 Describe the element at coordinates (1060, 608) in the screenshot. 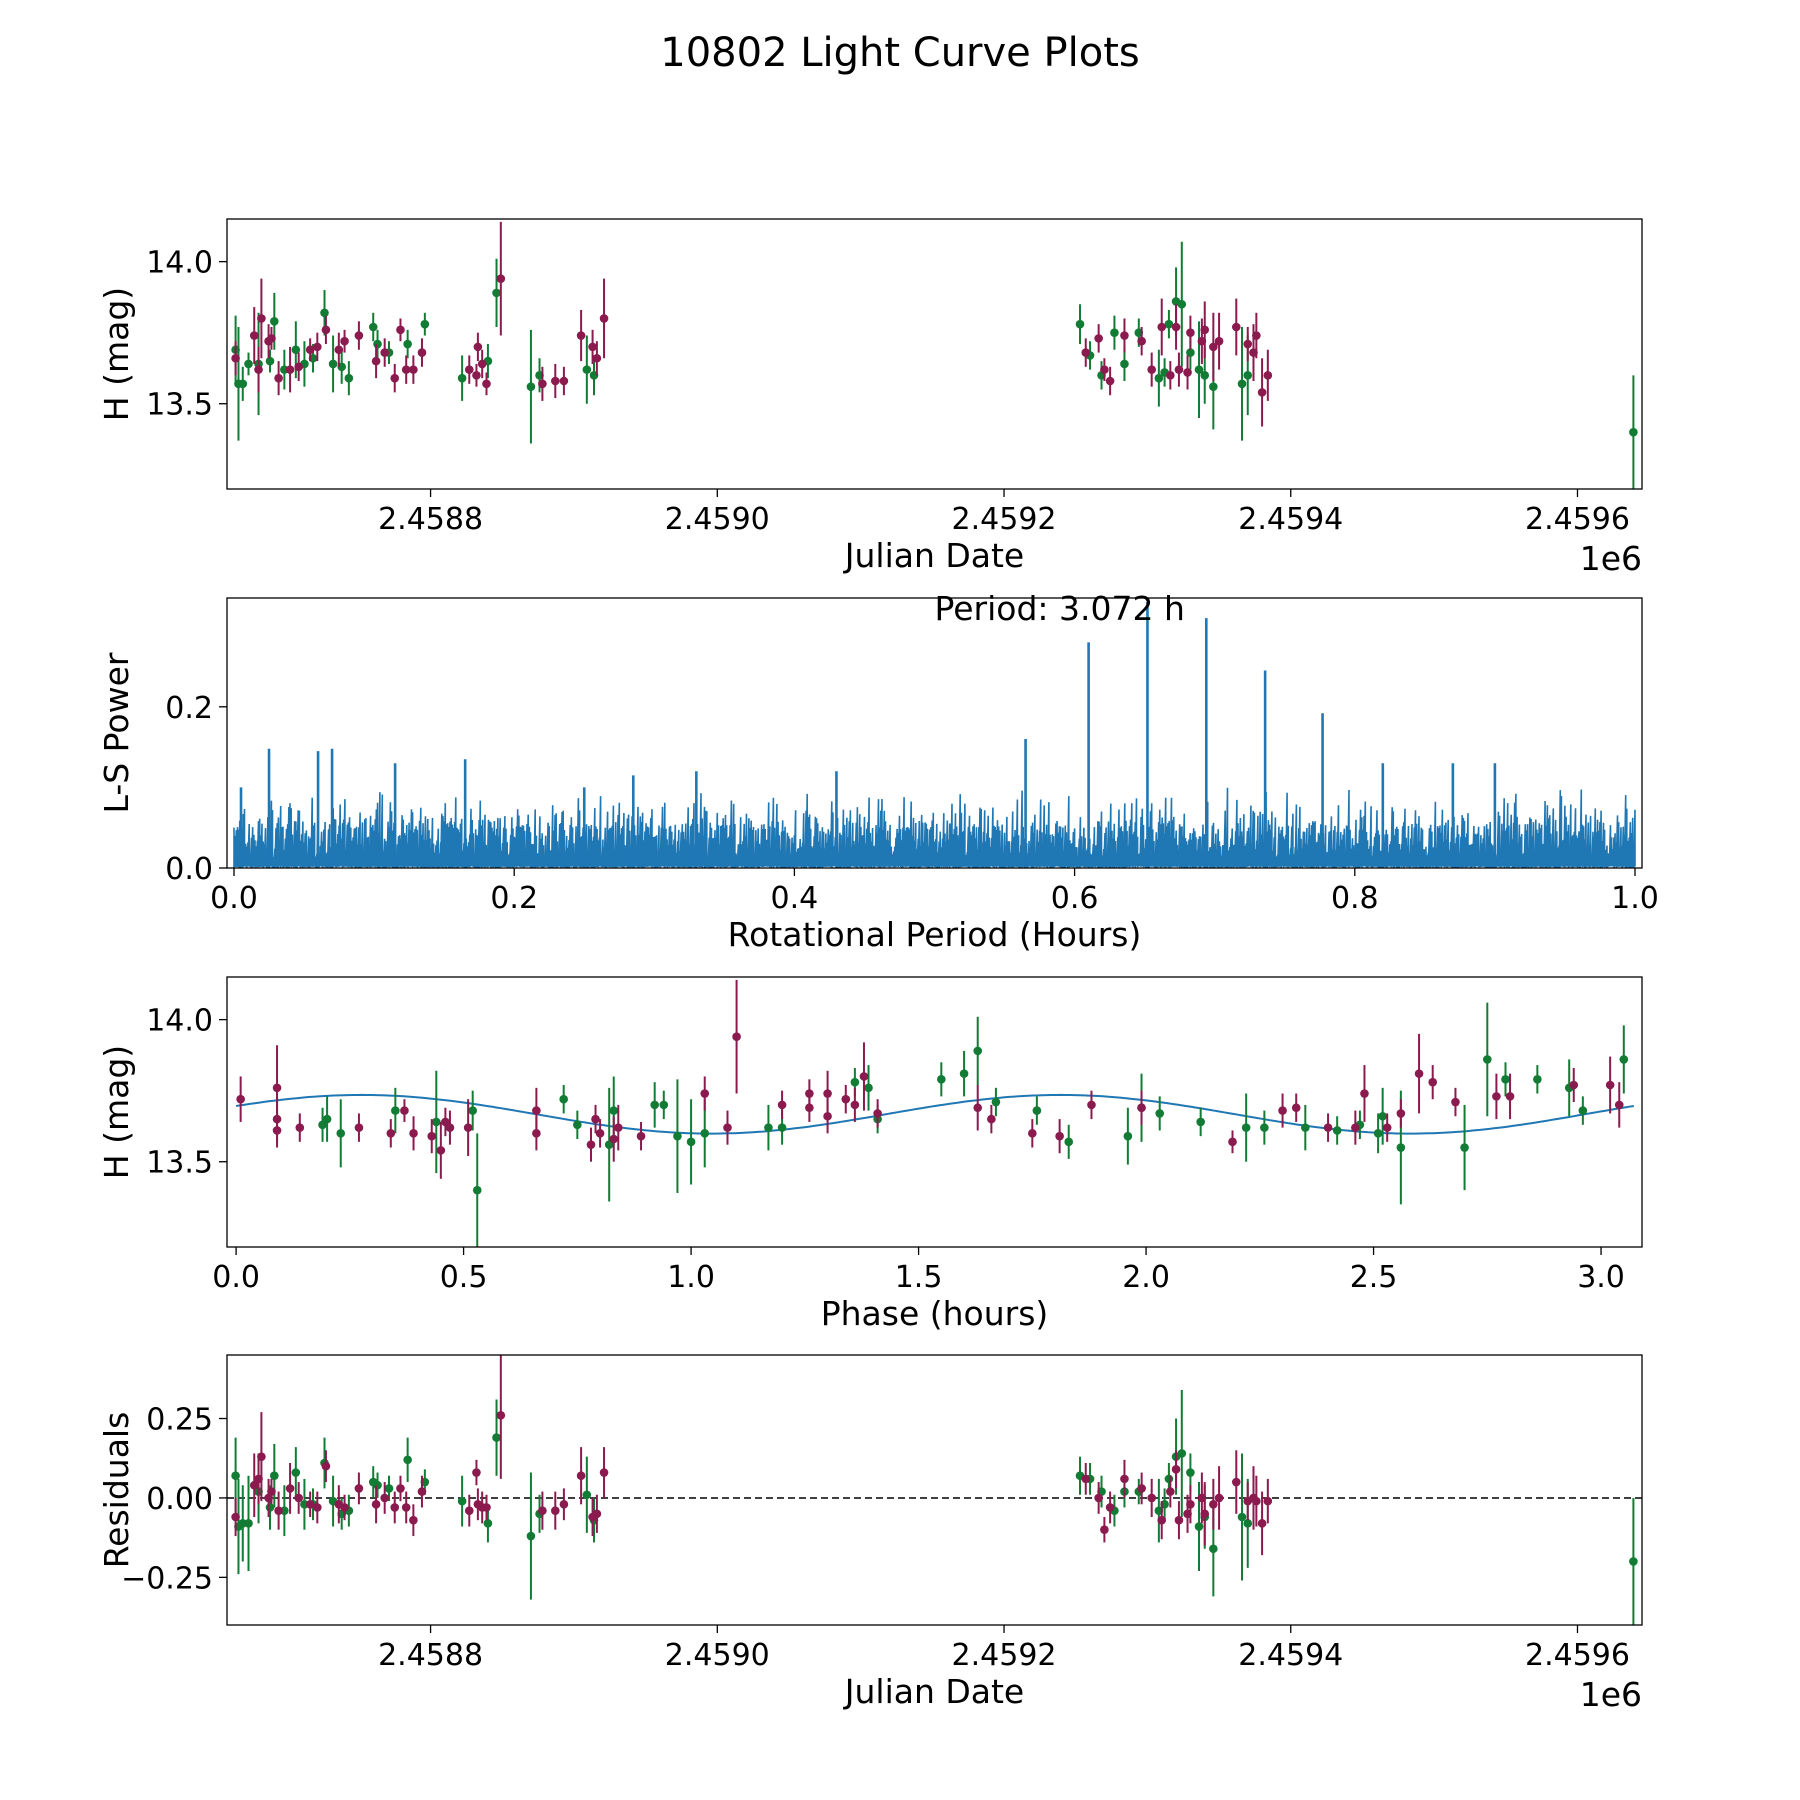

I see `ls-period-annotation: Period: 3.072 h` at that location.